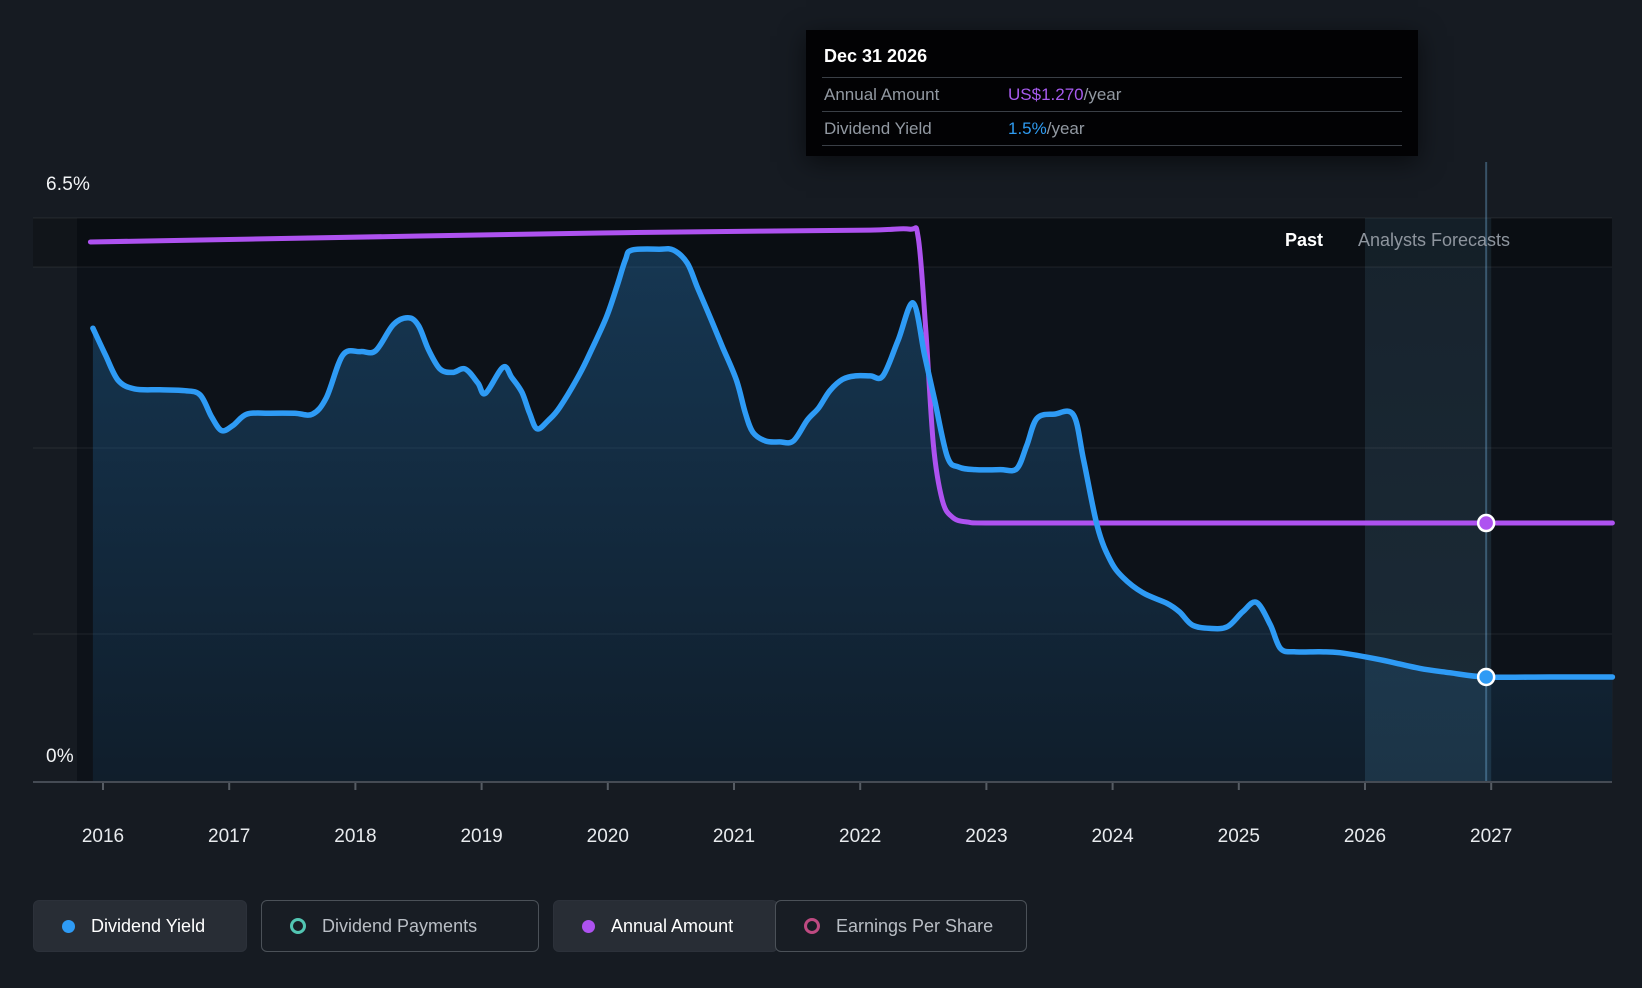  I want to click on x-axis-label: 2027, so click(1491, 836).